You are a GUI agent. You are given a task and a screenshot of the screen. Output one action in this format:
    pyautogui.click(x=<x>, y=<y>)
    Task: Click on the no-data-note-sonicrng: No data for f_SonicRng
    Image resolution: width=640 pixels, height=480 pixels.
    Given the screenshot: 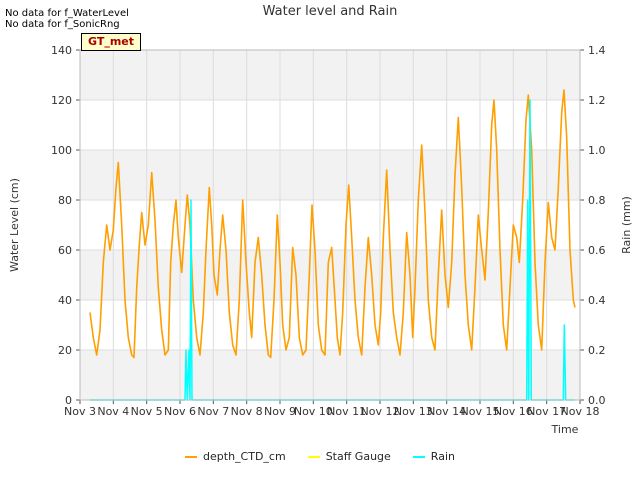 What is the action you would take?
    pyautogui.click(x=62, y=24)
    